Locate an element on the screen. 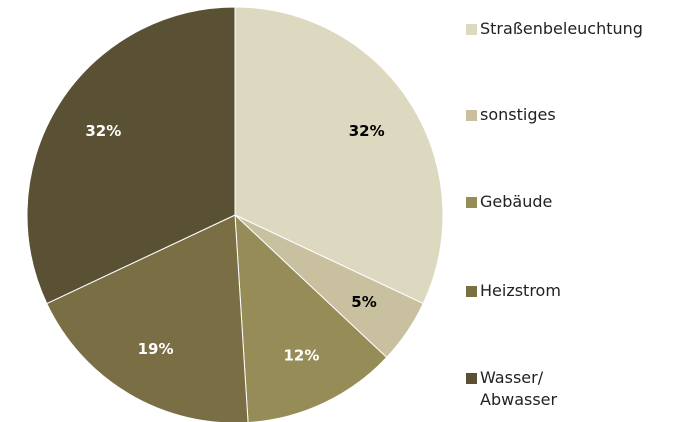 This screenshot has width=677, height=422. legend-item: Heizstrom is located at coordinates (520, 291).